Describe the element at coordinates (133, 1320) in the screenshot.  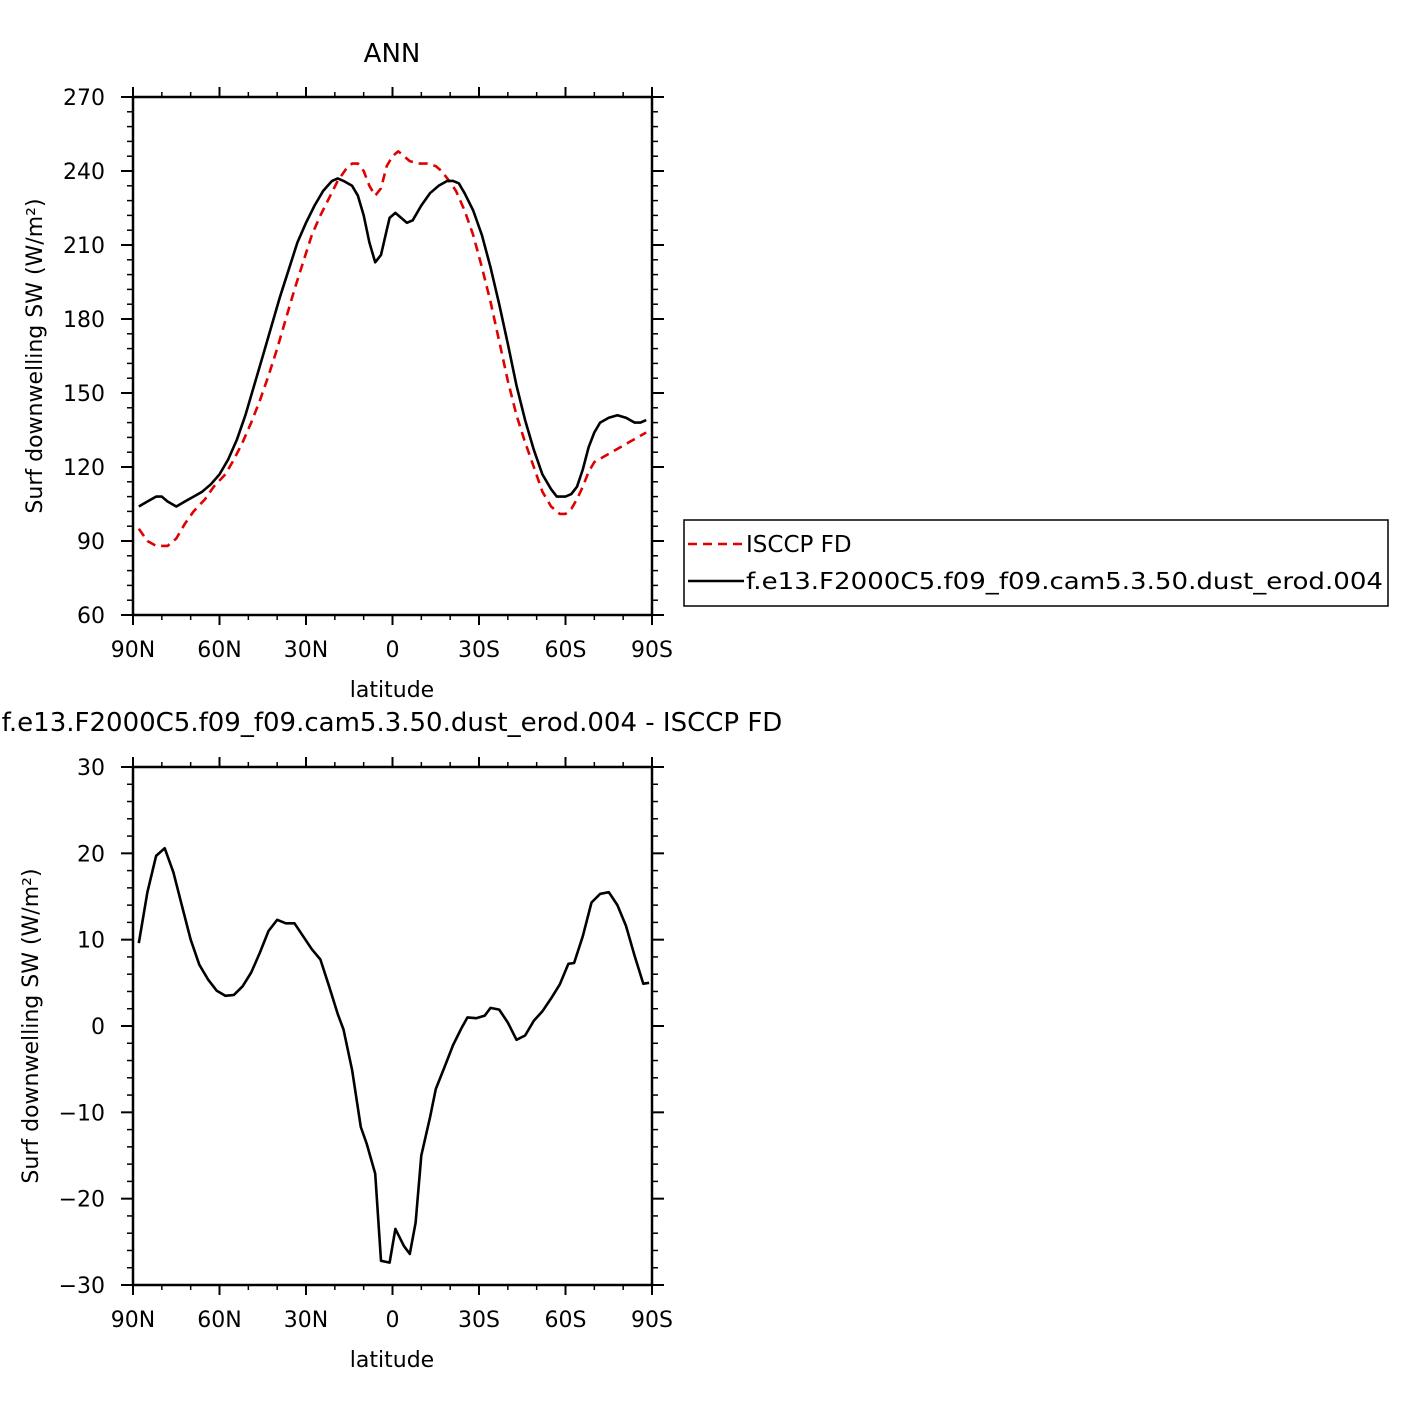
I see `bottom-x-tick-label: 90N` at that location.